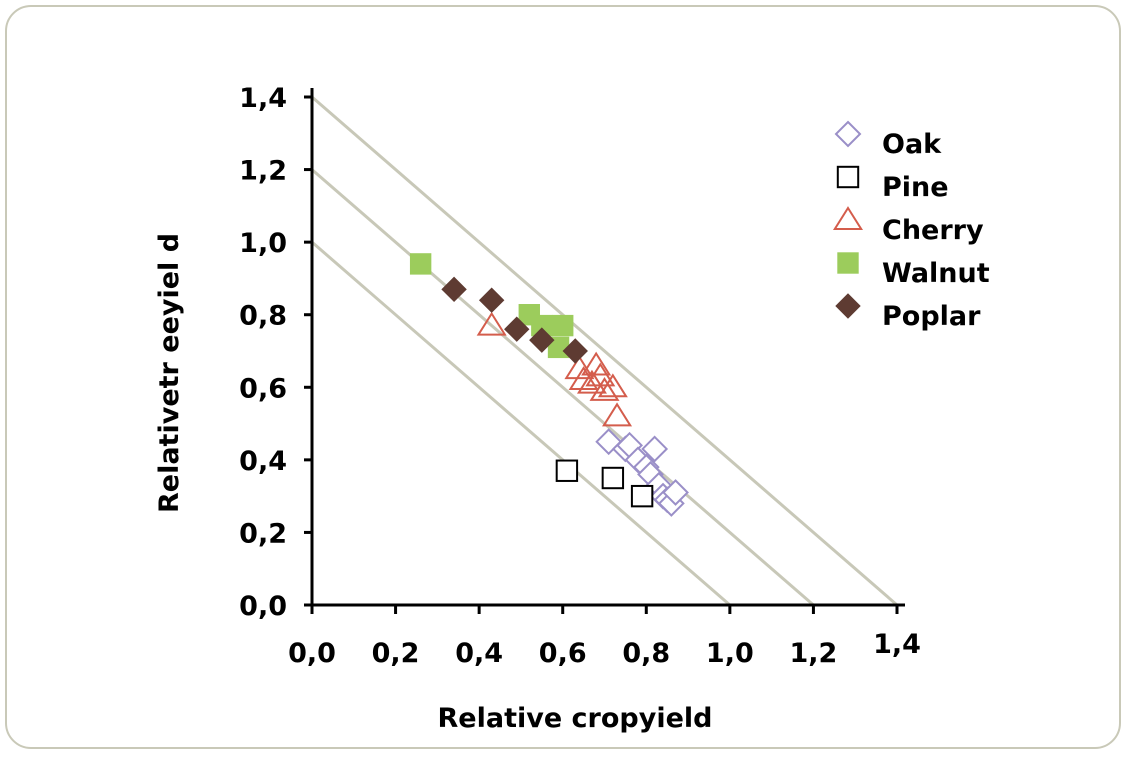 The image size is (1130, 758). I want to click on data-points, so click(549, 385).